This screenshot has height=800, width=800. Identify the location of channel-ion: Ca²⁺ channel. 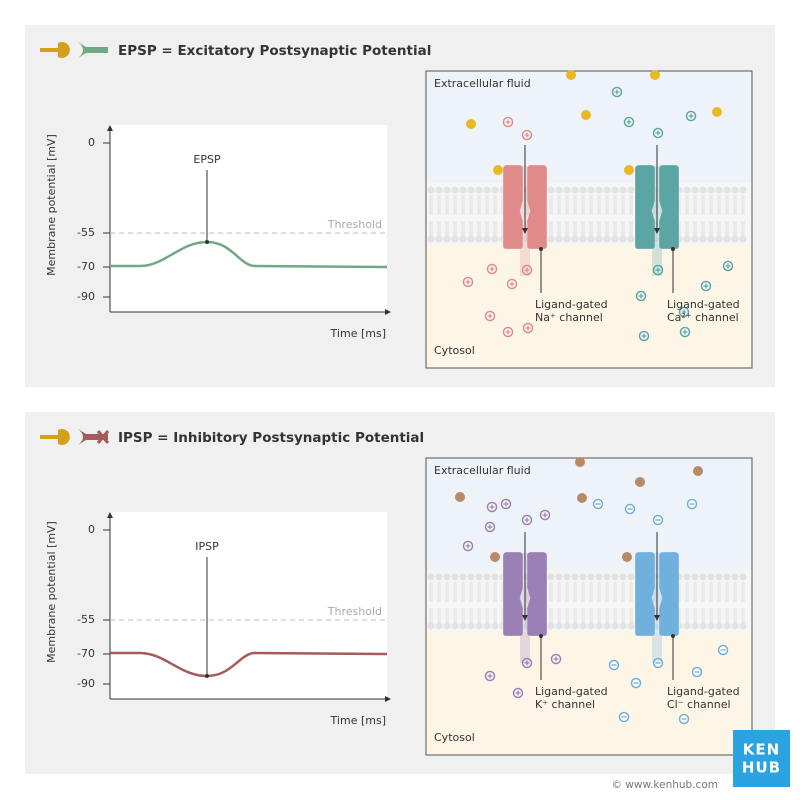
(703, 317).